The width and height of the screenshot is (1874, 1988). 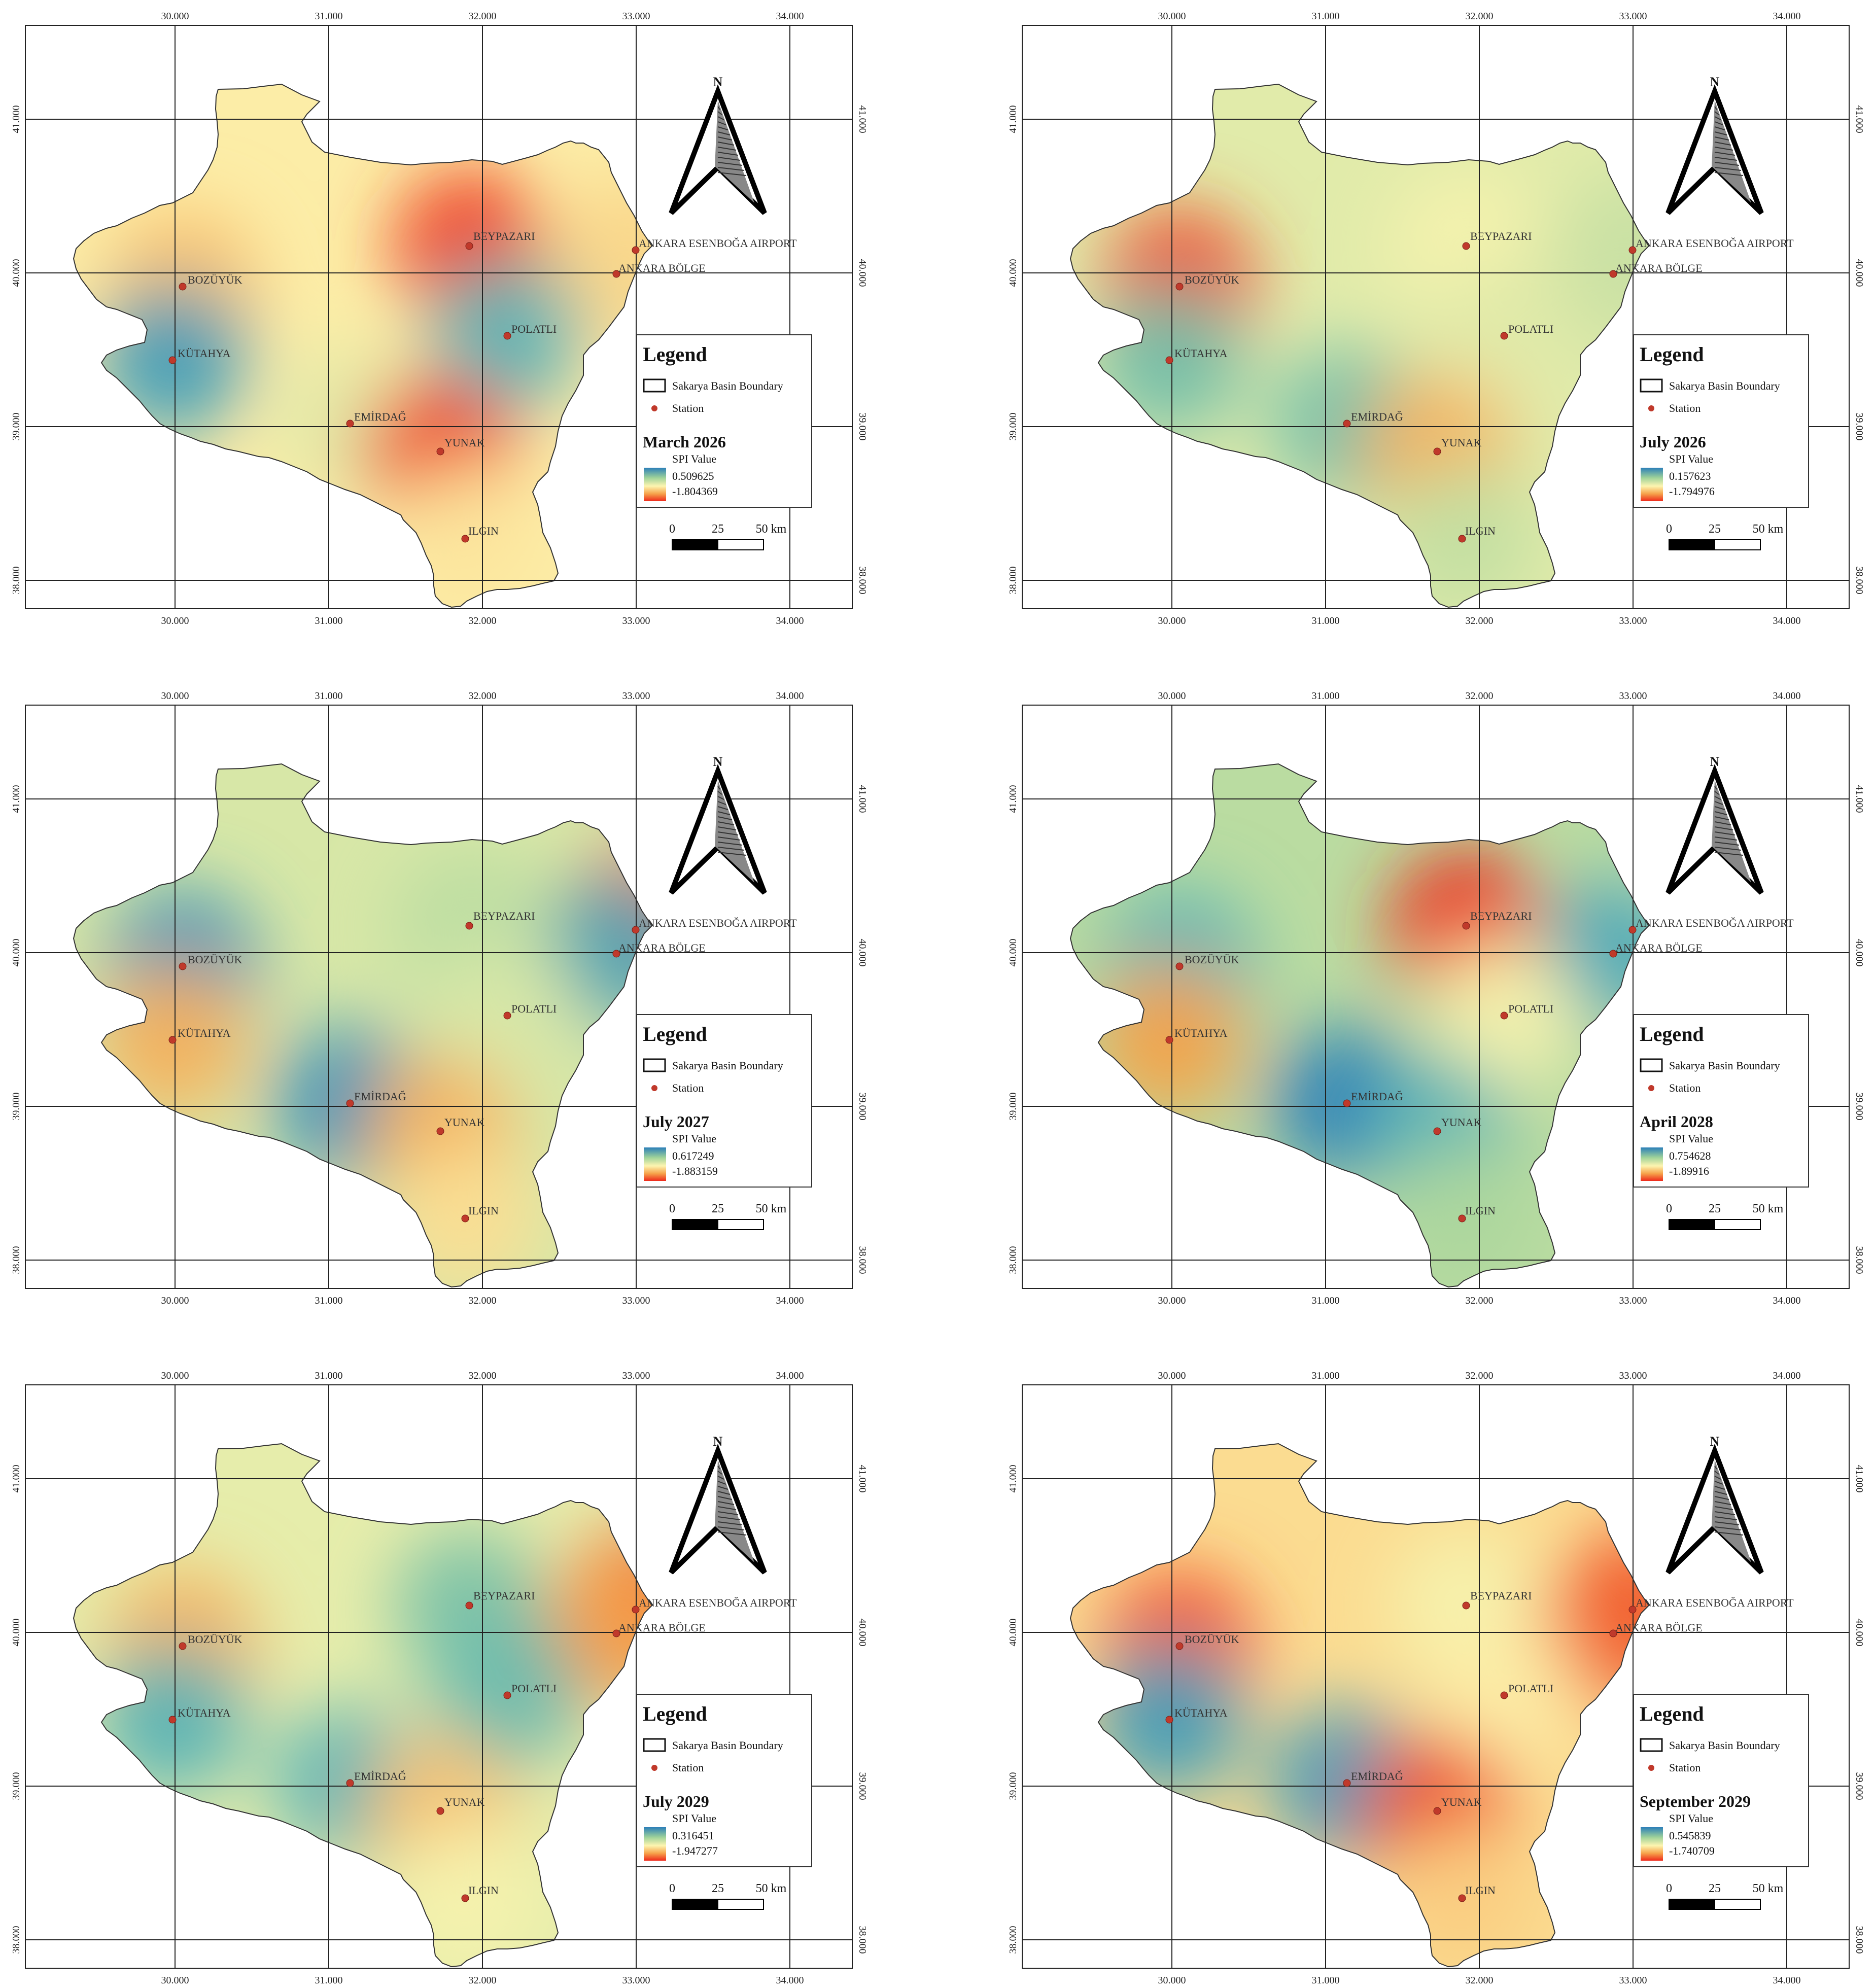 What do you see at coordinates (1673, 442) in the screenshot?
I see `panel-period-title: July 2026` at bounding box center [1673, 442].